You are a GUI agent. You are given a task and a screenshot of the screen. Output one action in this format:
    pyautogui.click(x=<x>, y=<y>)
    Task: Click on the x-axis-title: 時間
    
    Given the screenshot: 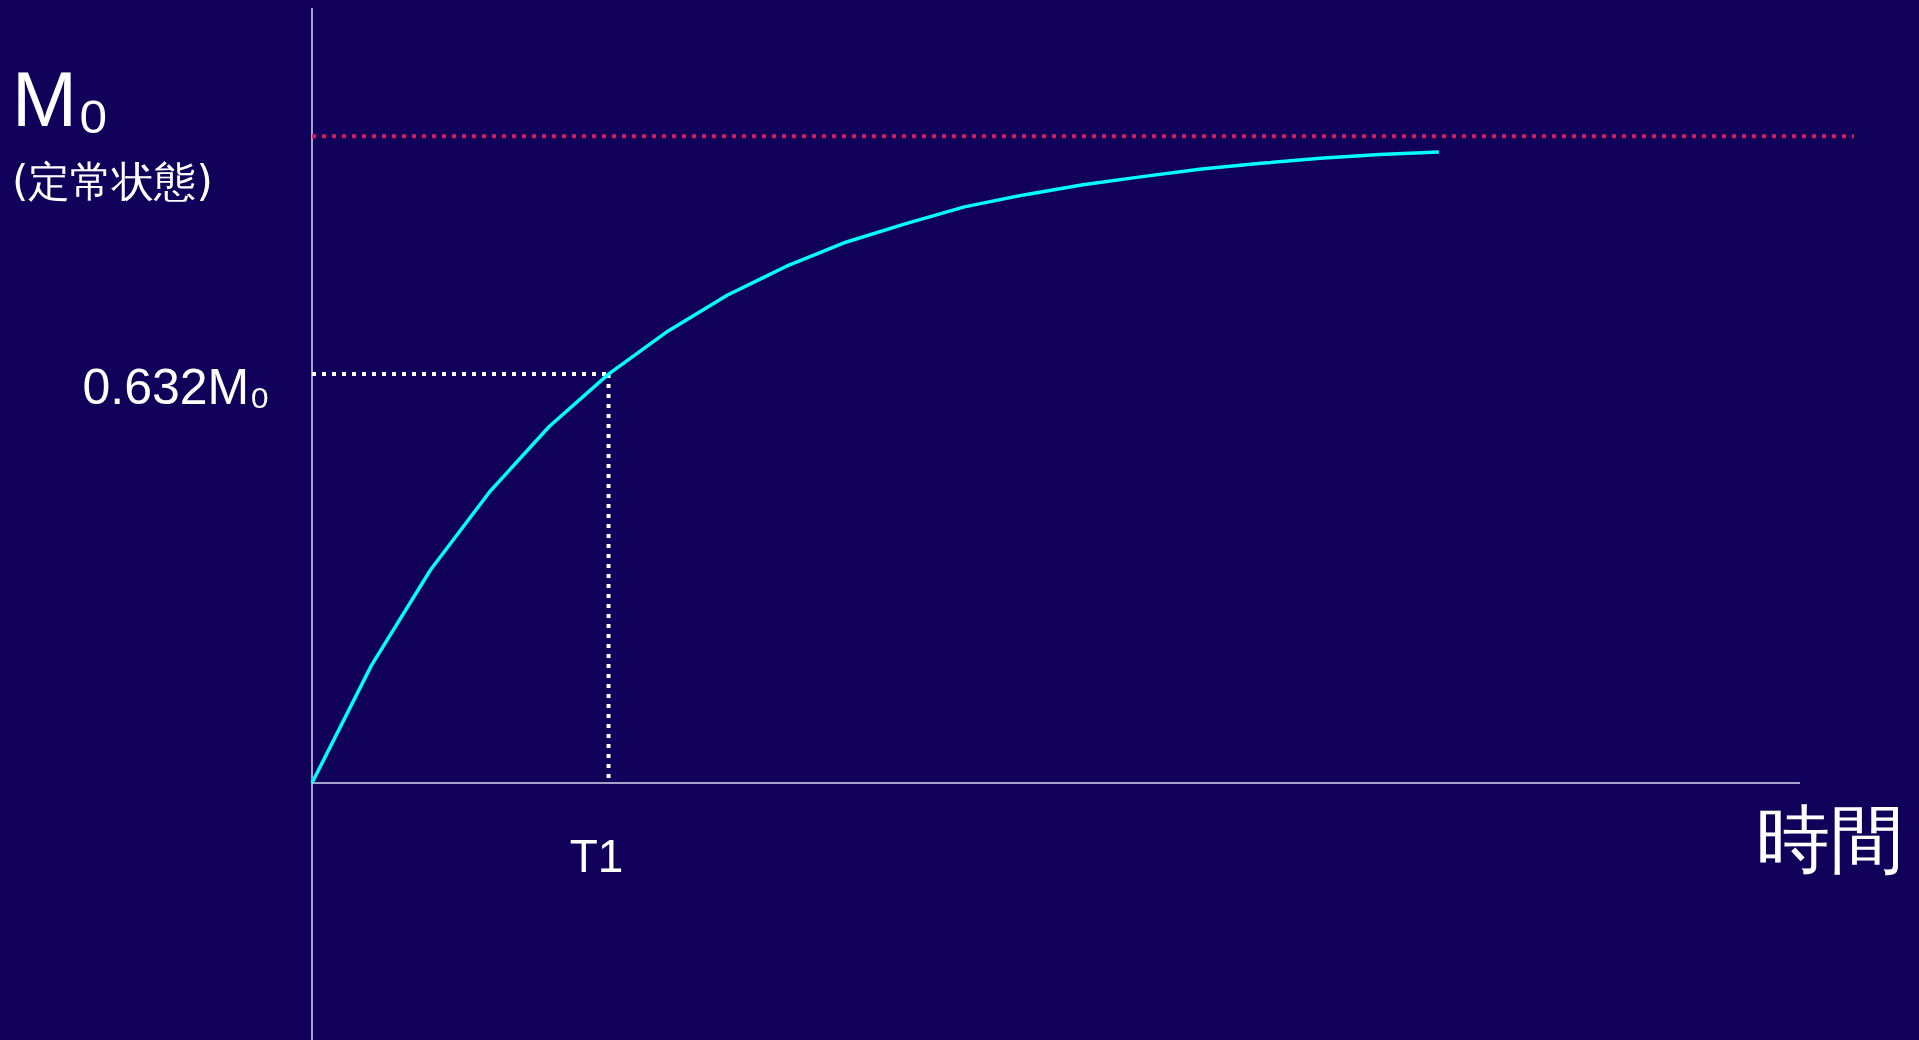 What is the action you would take?
    pyautogui.click(x=1830, y=839)
    